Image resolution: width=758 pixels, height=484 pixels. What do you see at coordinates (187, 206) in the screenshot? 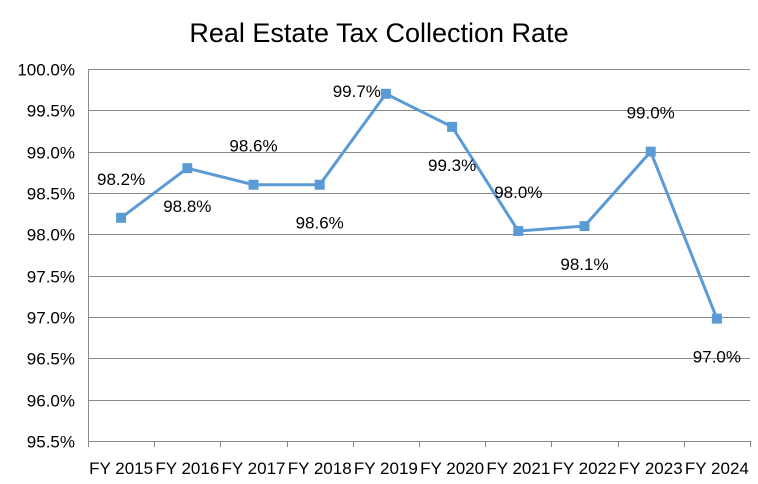
I see `data-label: 98.8%` at bounding box center [187, 206].